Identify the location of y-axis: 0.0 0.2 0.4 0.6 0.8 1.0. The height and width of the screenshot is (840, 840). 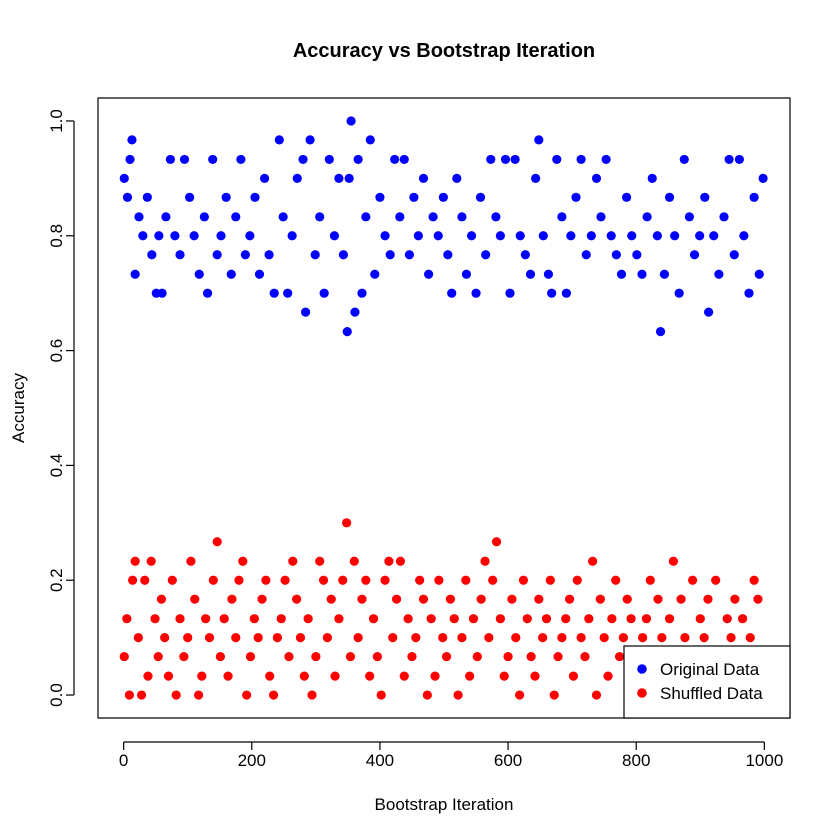
(61, 408).